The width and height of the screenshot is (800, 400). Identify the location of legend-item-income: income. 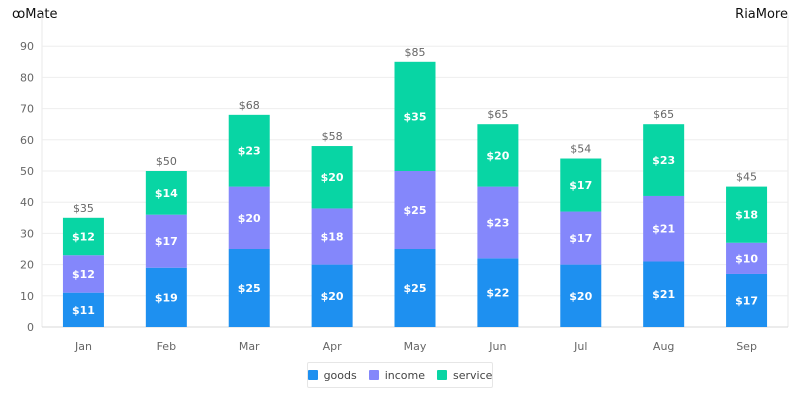
(397, 375).